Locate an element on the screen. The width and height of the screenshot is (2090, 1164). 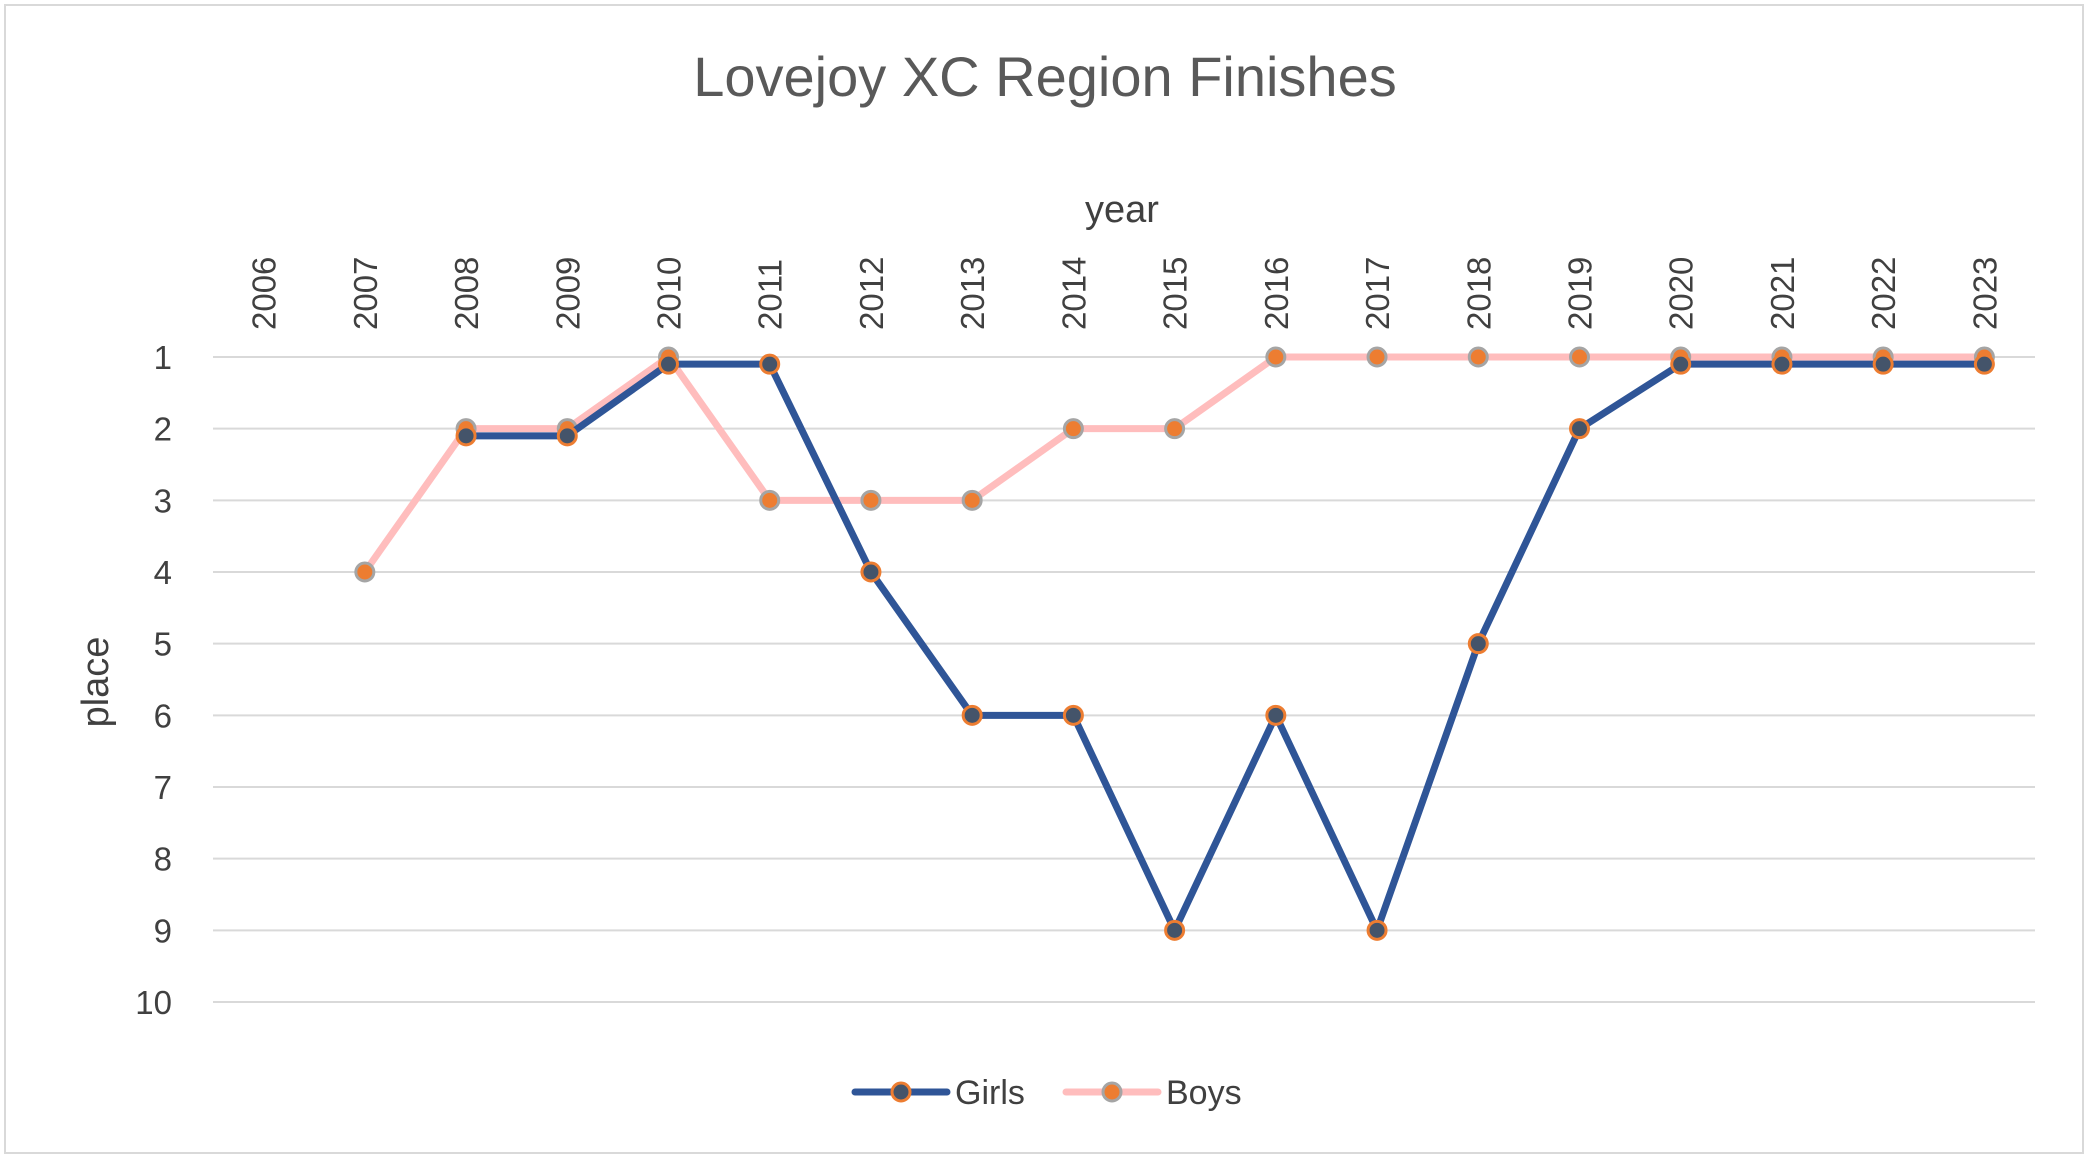
x-tick-label: 2020 is located at coordinates (1681, 293).